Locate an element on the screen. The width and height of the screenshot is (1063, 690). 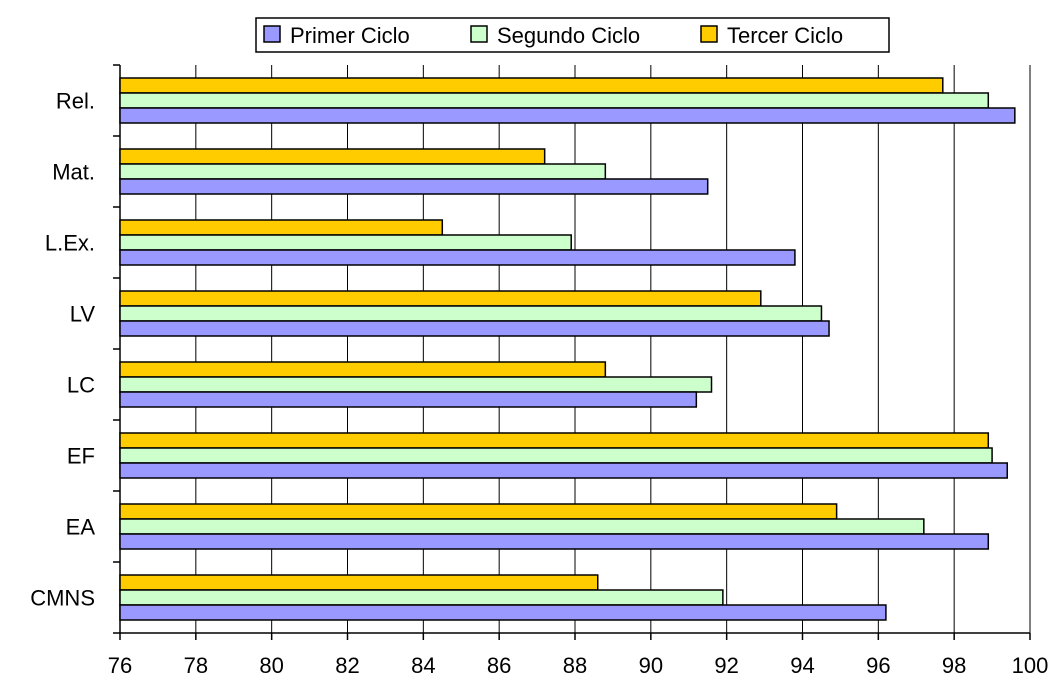
x-tick-label: 78 is located at coordinates (196, 665).